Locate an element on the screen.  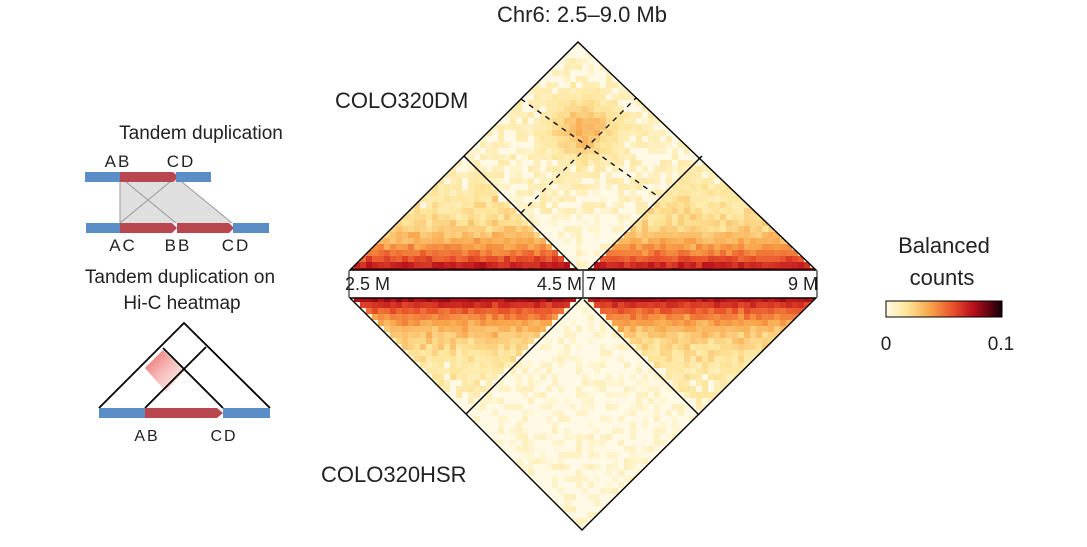
genomic-axis: 2.5 M 4.5 M 7 M 9 M is located at coordinates (581, 284).